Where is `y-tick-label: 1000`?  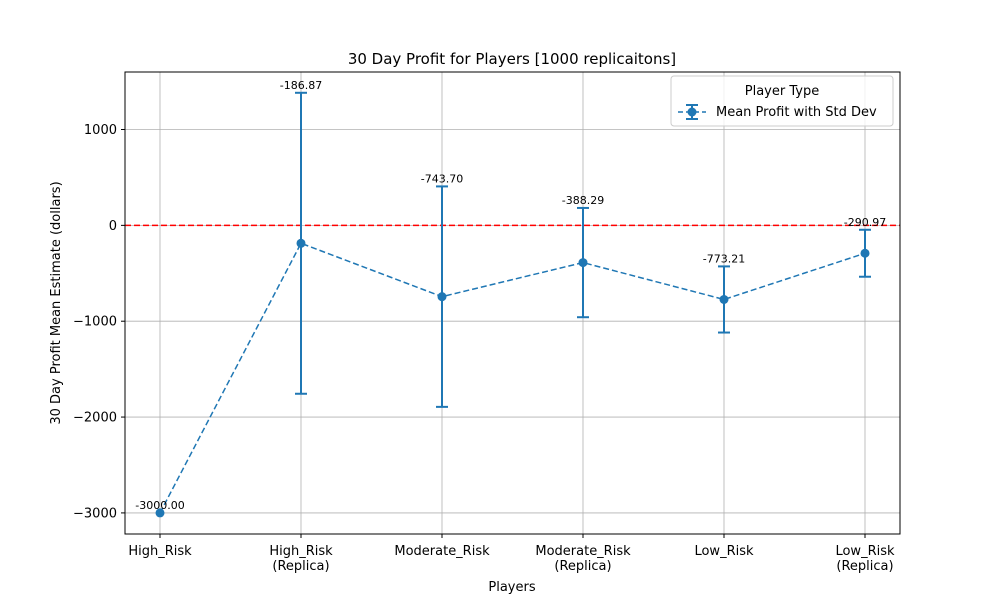
y-tick-label: 1000 is located at coordinates (100, 130).